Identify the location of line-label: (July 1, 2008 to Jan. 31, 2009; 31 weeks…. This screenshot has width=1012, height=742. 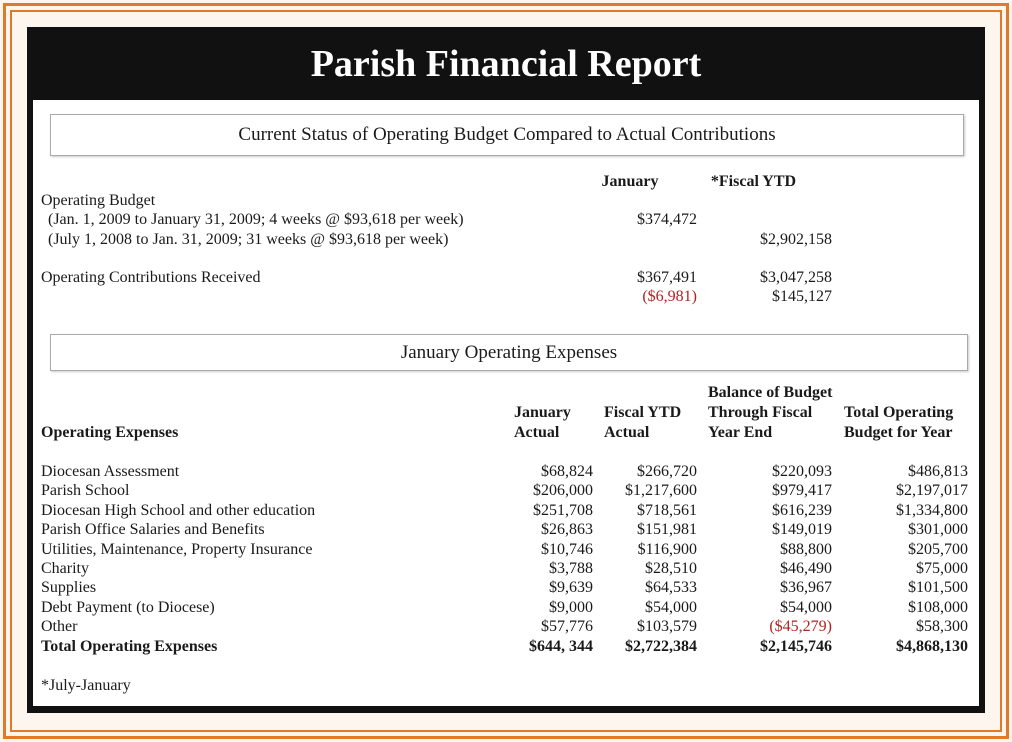
(248, 239).